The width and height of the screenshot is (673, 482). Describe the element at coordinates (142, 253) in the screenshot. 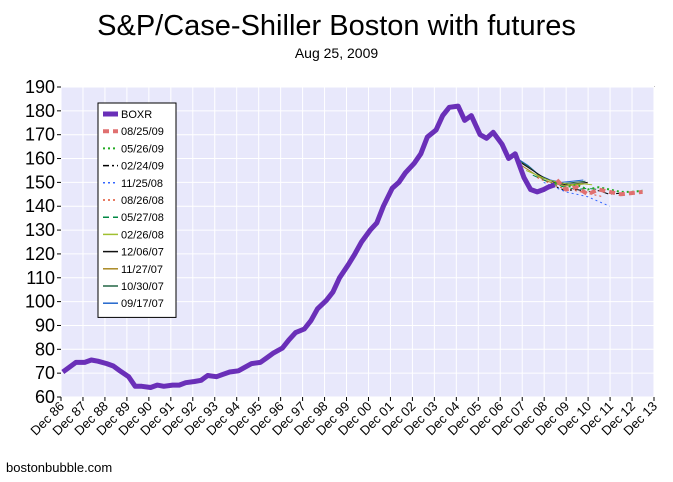

I see `legend-label: 12/06/07` at that location.